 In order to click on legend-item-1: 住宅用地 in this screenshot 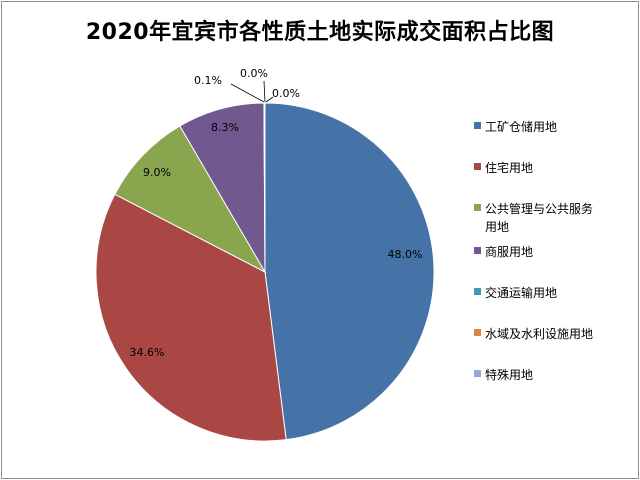, I will do `click(538, 168)`.